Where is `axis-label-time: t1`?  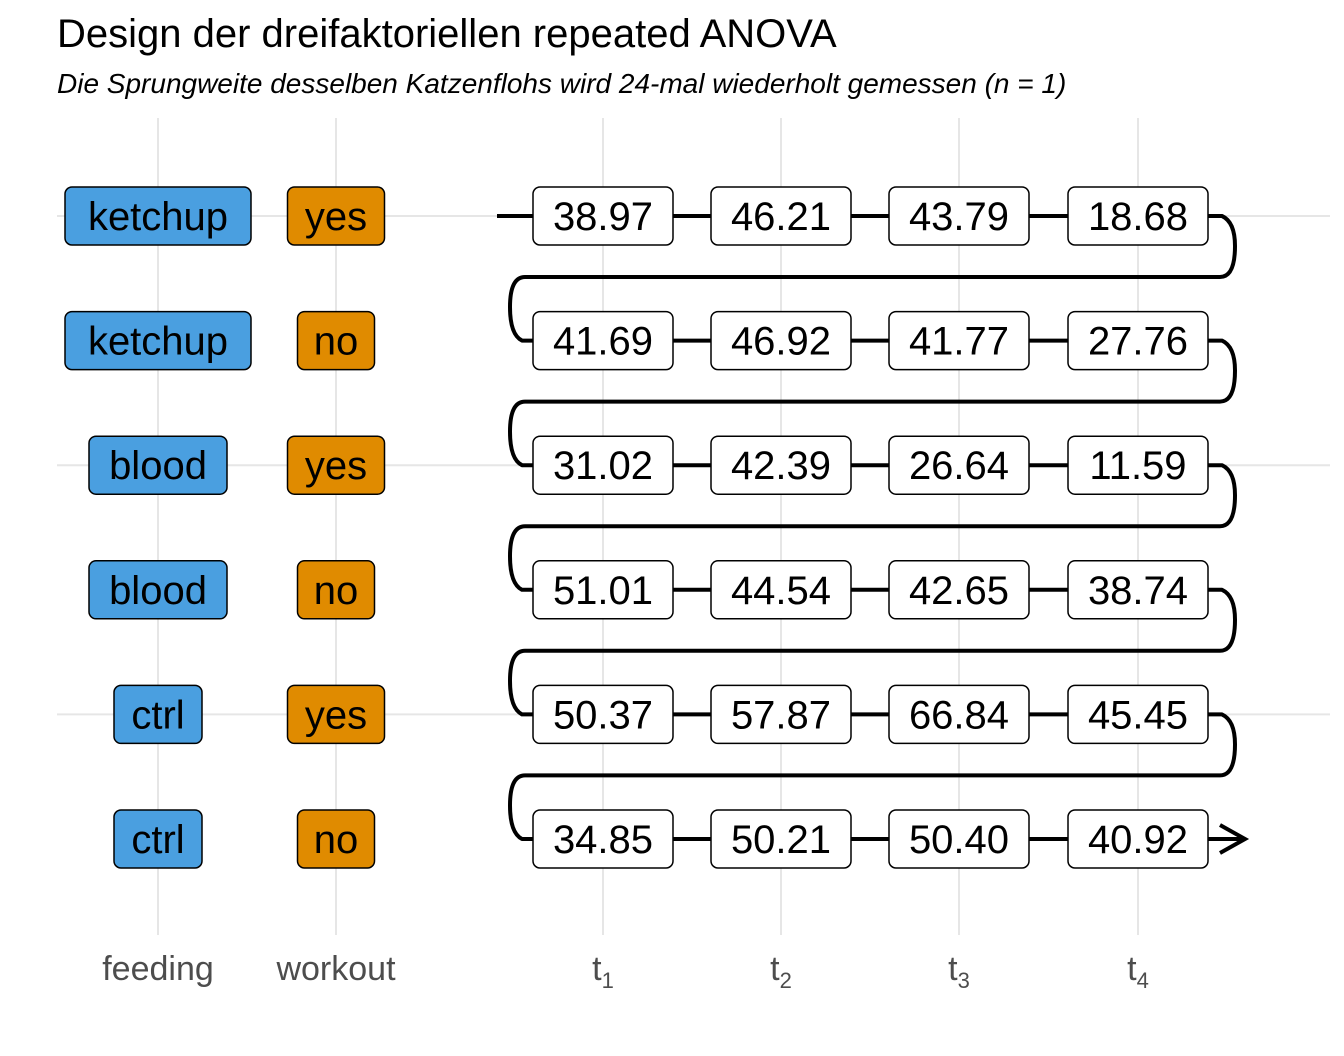 axis-label-time: t1 is located at coordinates (603, 971).